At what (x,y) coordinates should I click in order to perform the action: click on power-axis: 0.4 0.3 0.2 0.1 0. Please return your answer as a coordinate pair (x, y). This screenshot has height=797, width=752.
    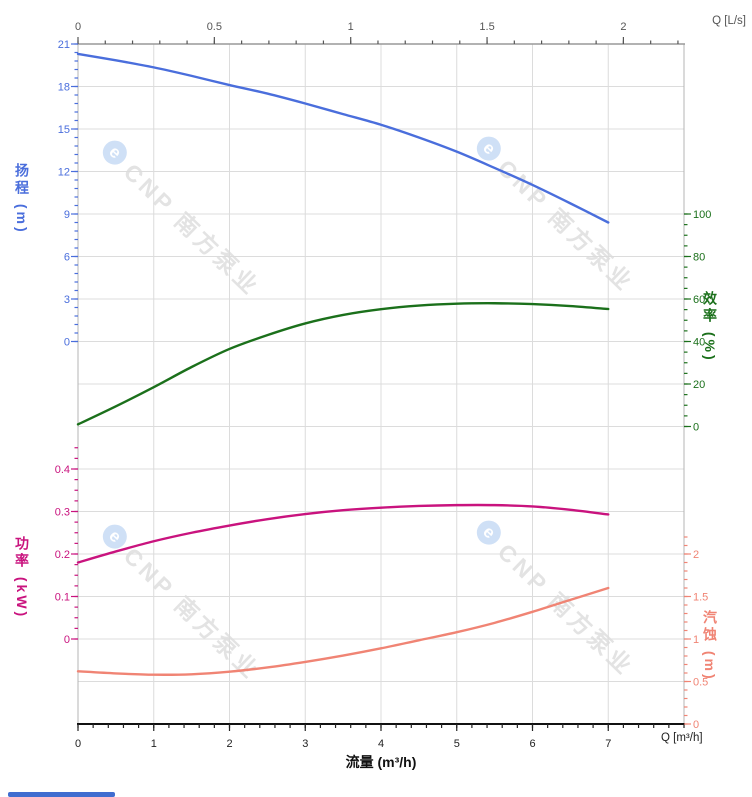
    Looking at the image, I should click on (66, 546).